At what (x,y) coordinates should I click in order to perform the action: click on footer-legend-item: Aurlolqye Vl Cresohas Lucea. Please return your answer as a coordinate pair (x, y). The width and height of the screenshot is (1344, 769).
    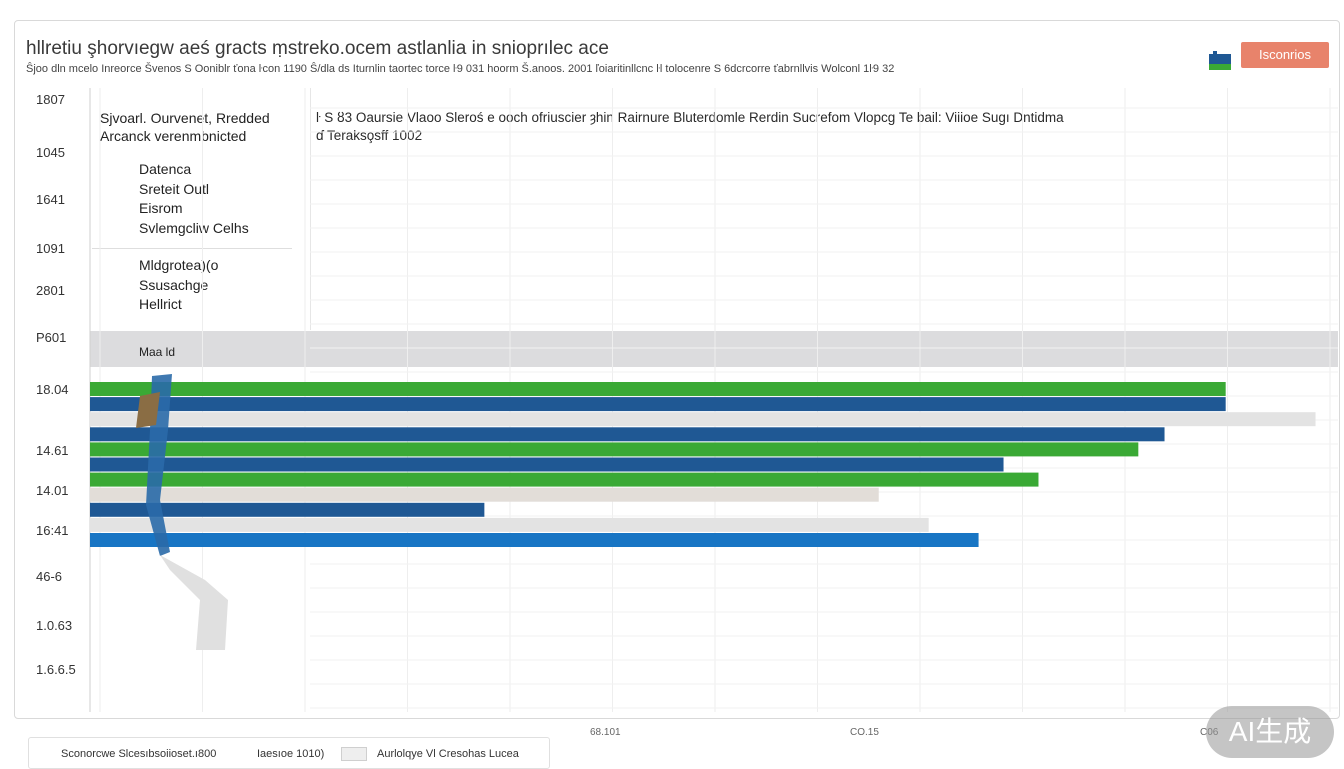
    Looking at the image, I should click on (448, 754).